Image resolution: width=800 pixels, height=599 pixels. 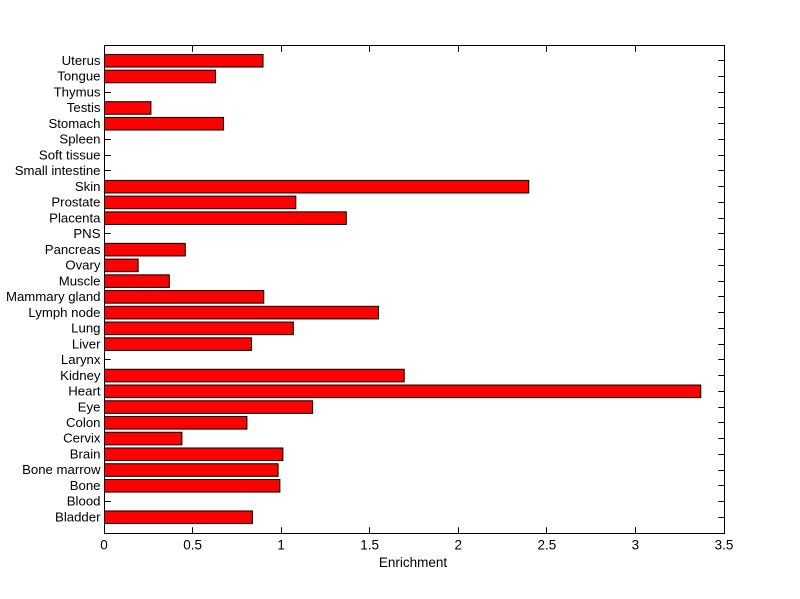 I want to click on svg-text: Small intestine, so click(x=58, y=170).